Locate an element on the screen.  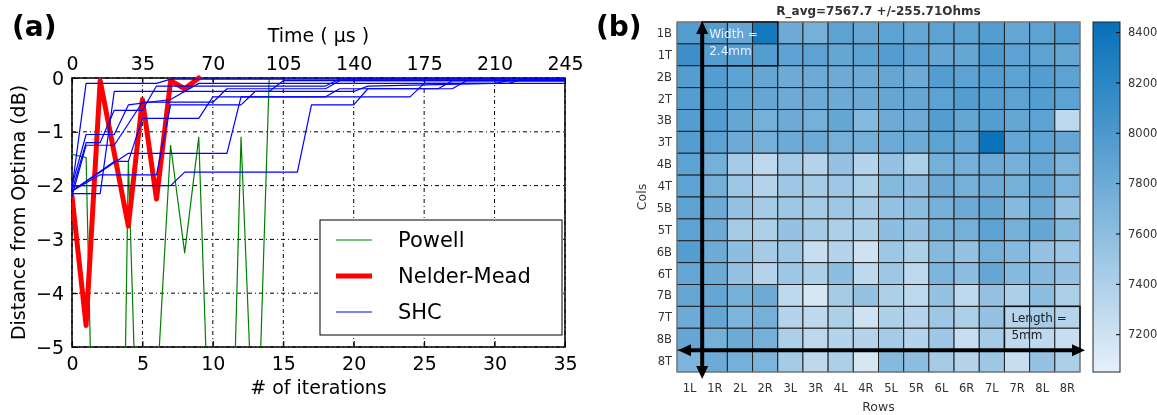
x2-tick-label: 35 is located at coordinates (143, 63).